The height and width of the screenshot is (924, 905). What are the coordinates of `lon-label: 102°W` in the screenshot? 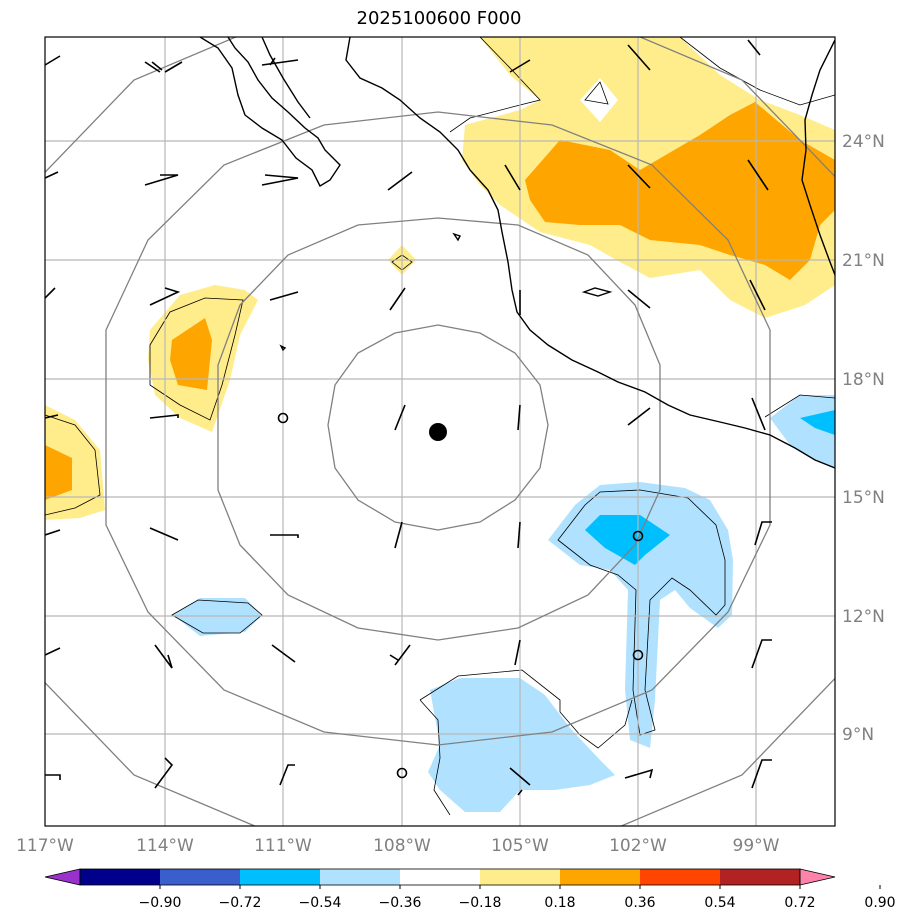 It's located at (638, 846).